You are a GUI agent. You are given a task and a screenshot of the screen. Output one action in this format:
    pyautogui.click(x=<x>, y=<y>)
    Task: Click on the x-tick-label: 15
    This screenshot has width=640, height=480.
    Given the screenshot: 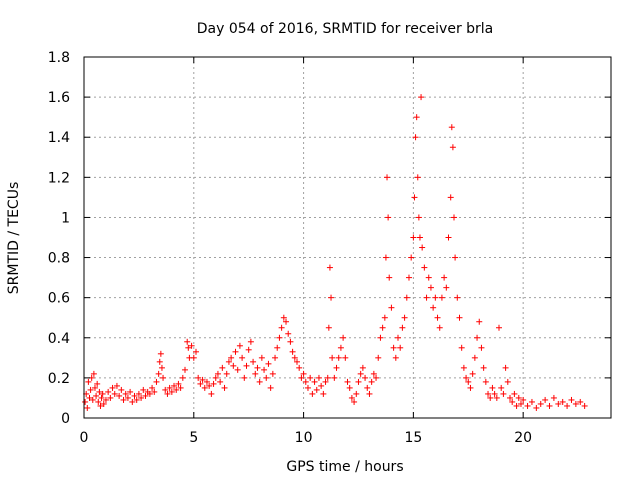 What is the action you would take?
    pyautogui.click(x=413, y=438)
    